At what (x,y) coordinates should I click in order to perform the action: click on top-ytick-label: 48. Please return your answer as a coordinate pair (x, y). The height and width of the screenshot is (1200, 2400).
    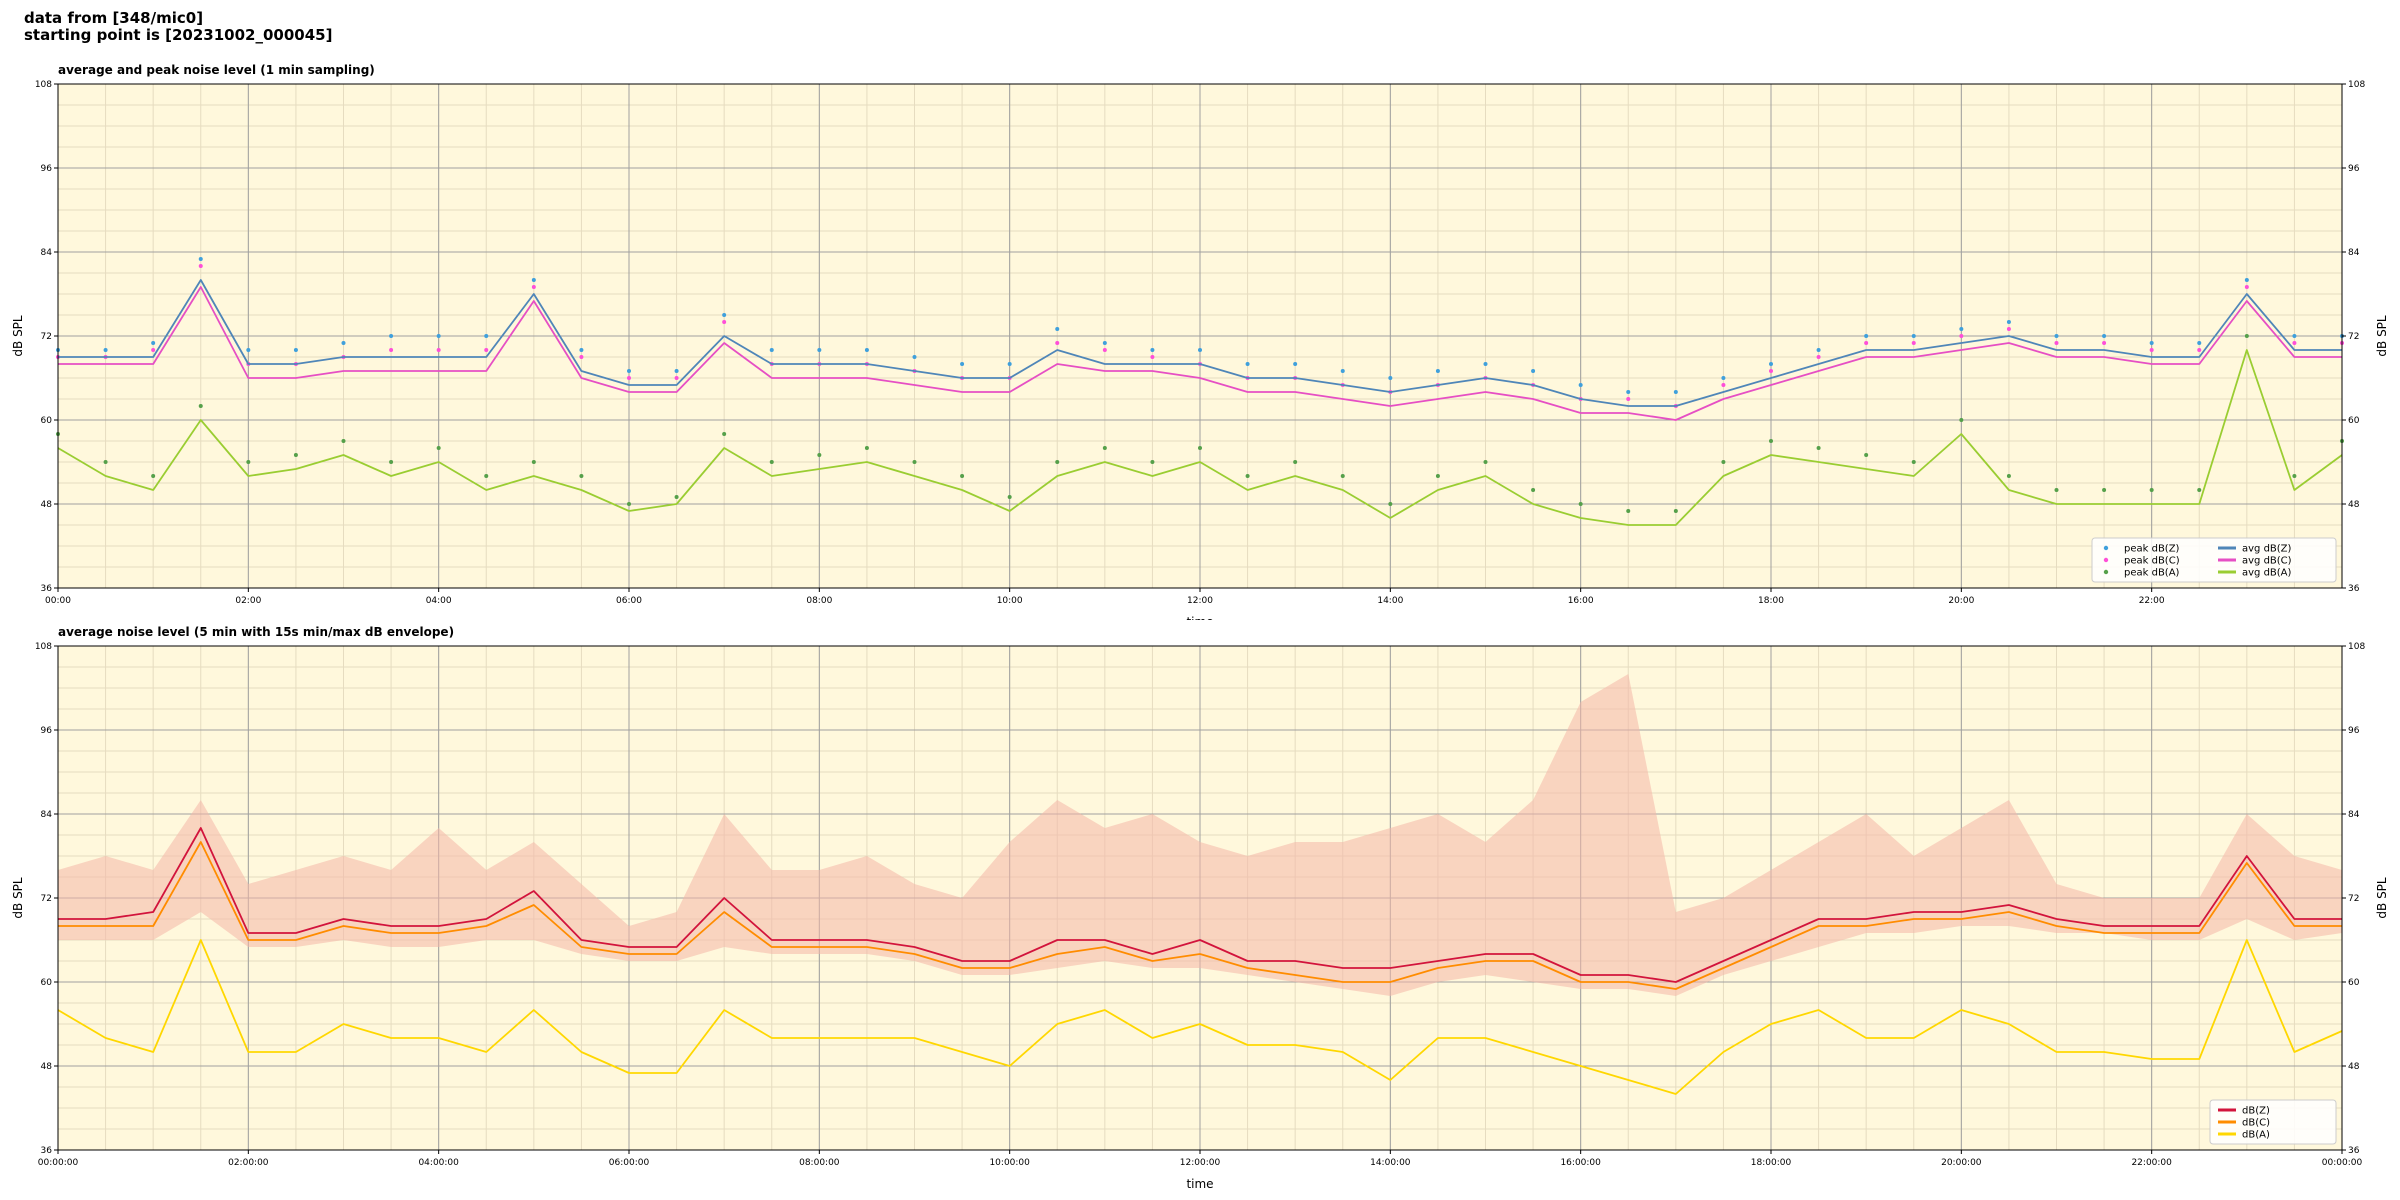
    Looking at the image, I should click on (47, 505).